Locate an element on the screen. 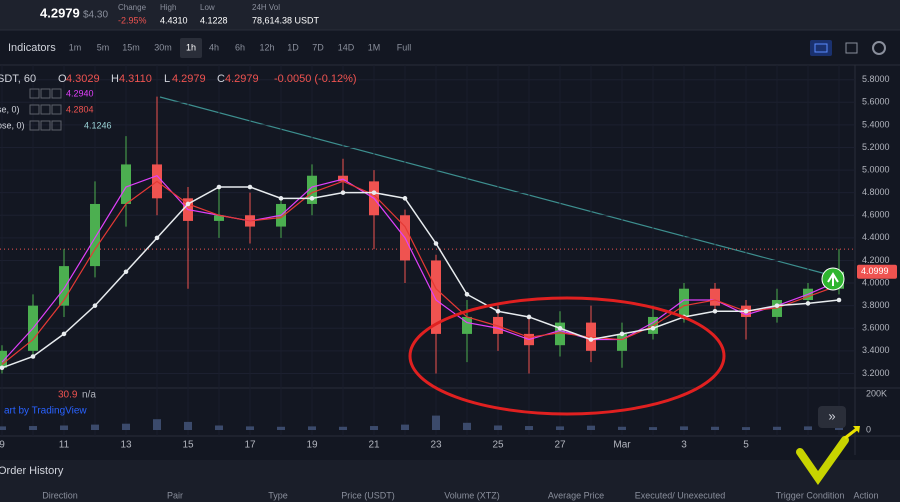  column-header: Volume (XTZ) is located at coordinates (472, 495).